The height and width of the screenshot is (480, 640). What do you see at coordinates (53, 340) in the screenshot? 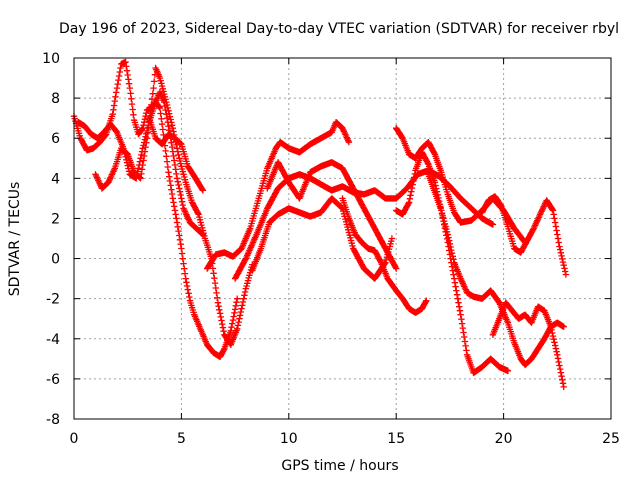
I see `y-tick-label: -4` at bounding box center [53, 340].